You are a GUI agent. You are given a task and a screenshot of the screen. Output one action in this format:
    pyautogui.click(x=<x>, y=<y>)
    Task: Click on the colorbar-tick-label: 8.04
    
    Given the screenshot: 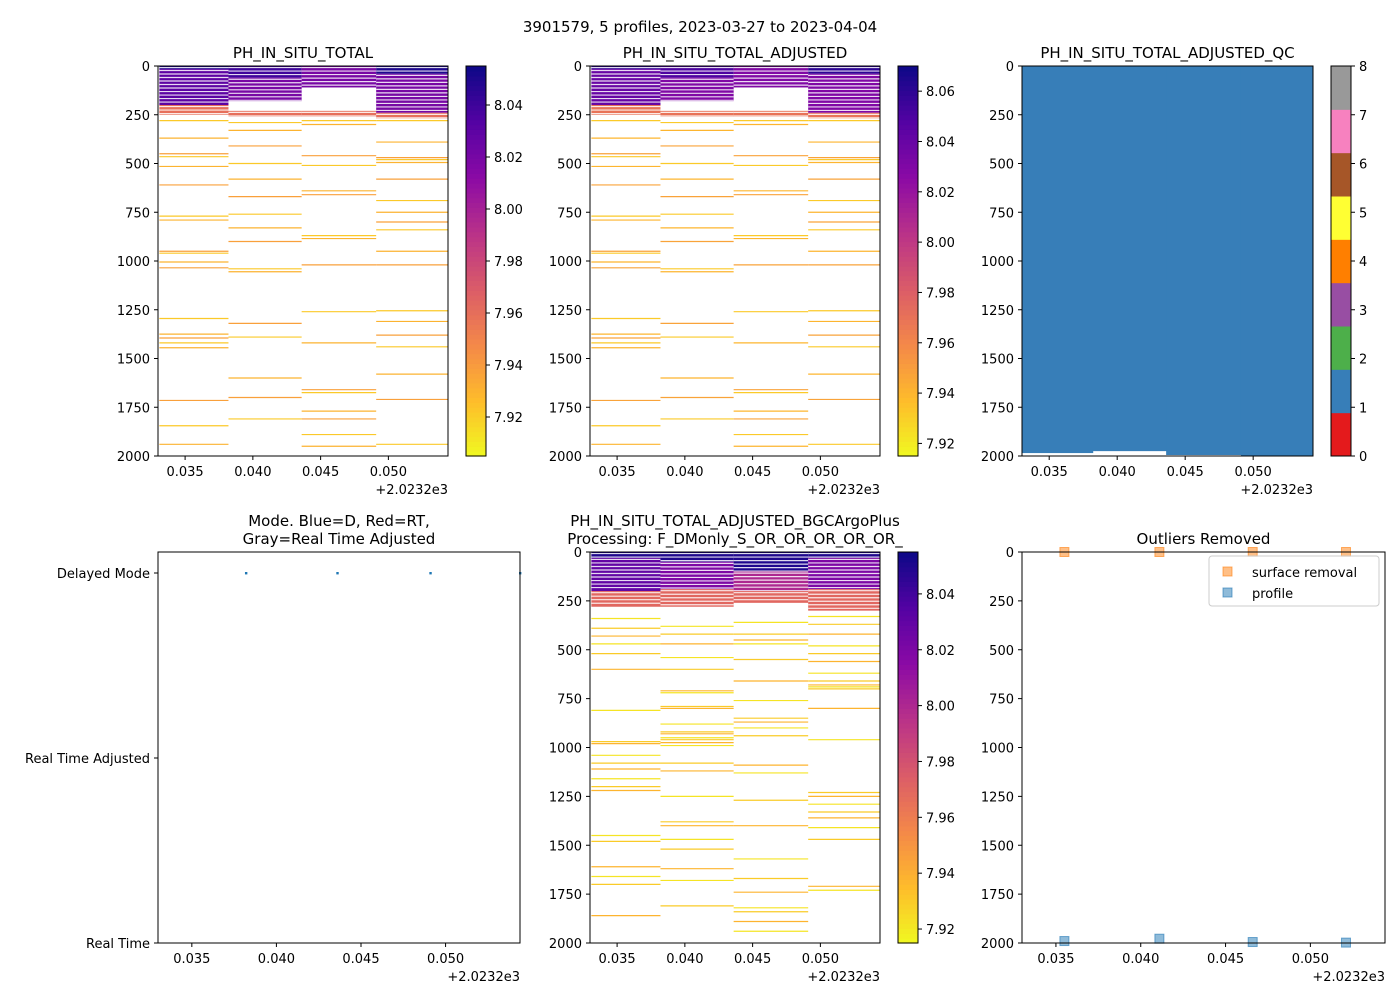 What is the action you would take?
    pyautogui.click(x=508, y=106)
    